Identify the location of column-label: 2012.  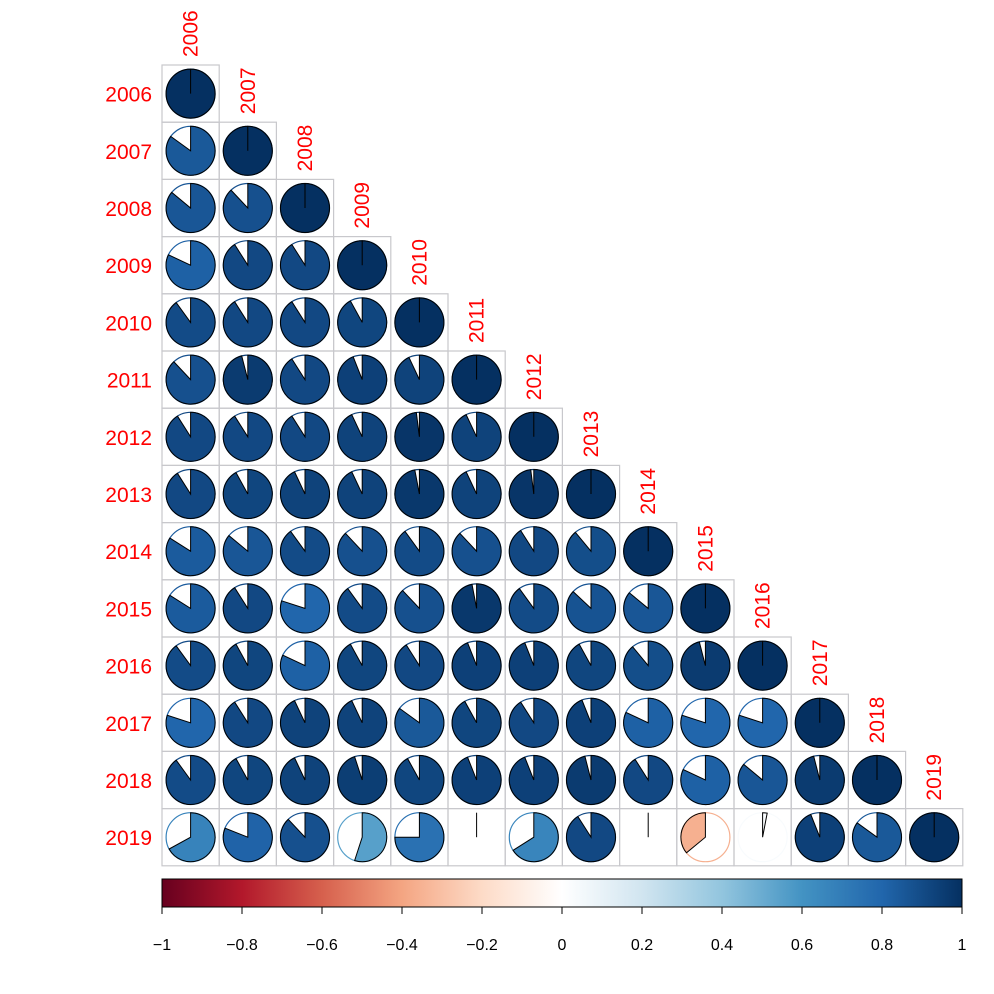
(534, 376).